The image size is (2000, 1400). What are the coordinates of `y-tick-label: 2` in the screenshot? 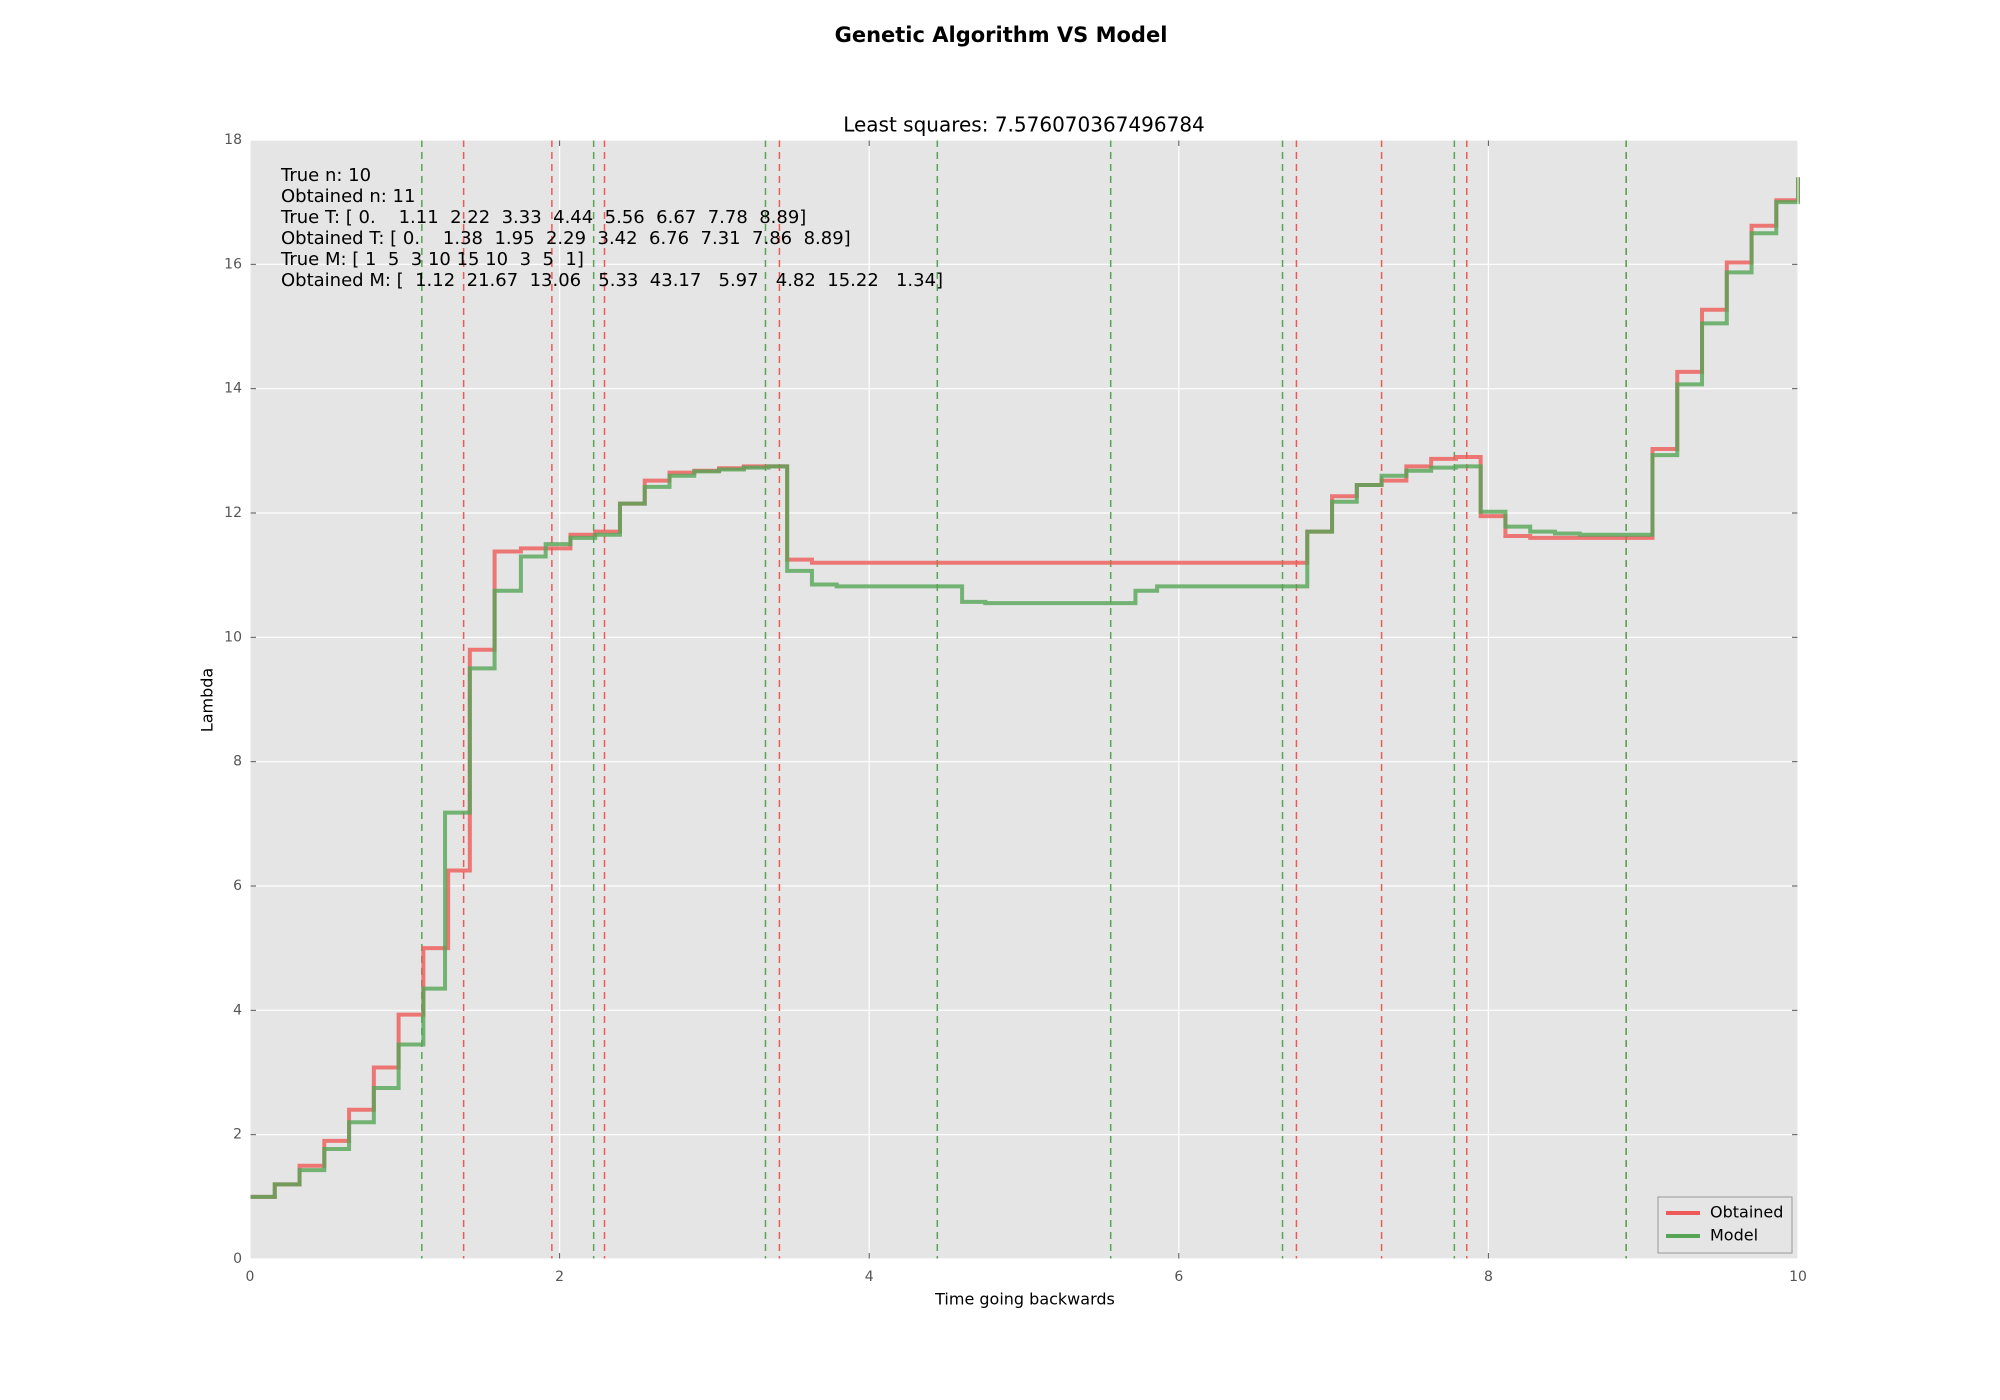 It's located at (237, 1135).